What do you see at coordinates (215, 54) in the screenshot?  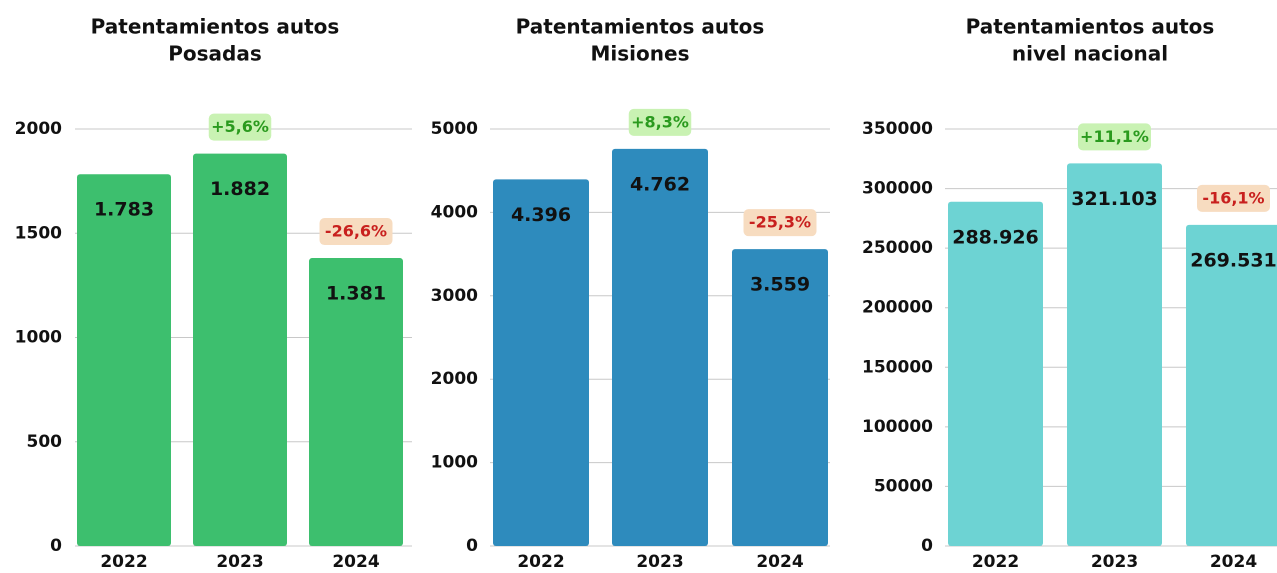 I see `chart-title: Posadas` at bounding box center [215, 54].